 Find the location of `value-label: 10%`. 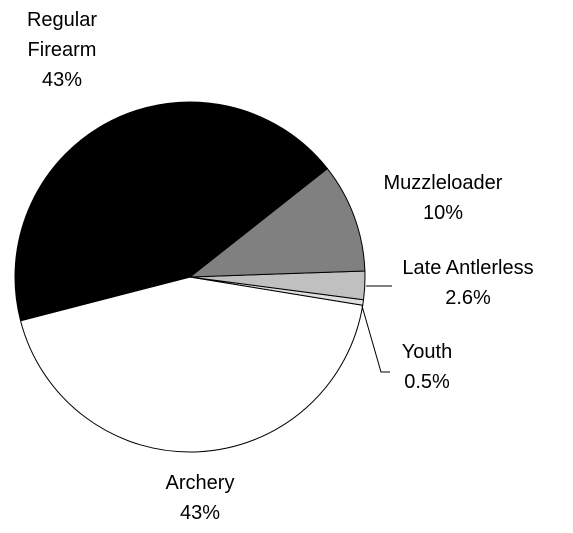

value-label: 10% is located at coordinates (443, 213).